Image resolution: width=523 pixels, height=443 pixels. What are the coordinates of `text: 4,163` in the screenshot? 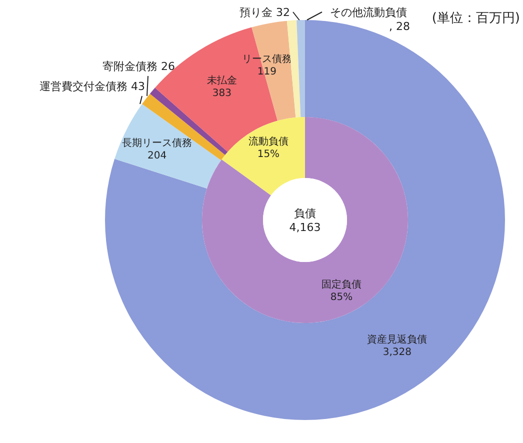 It's located at (305, 227).